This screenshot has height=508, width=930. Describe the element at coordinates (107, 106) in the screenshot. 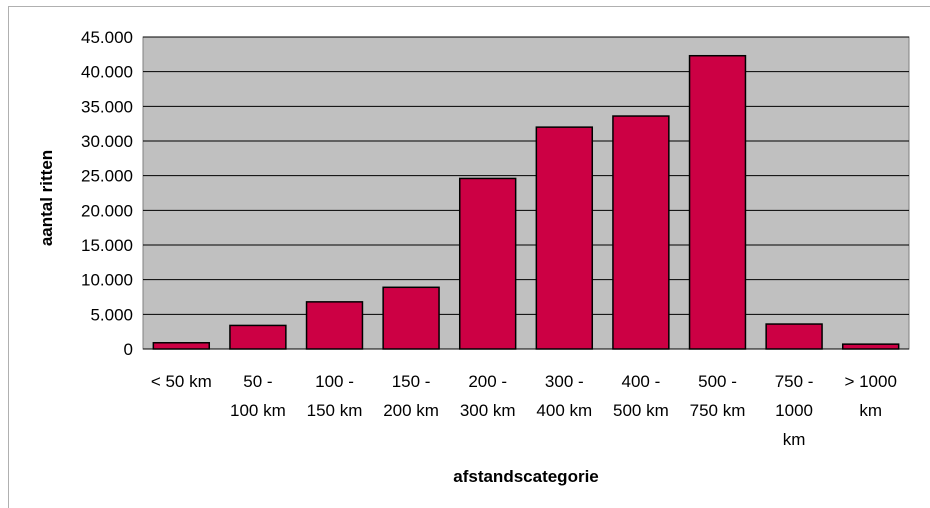

I see `y-tick-label: 35.000` at that location.